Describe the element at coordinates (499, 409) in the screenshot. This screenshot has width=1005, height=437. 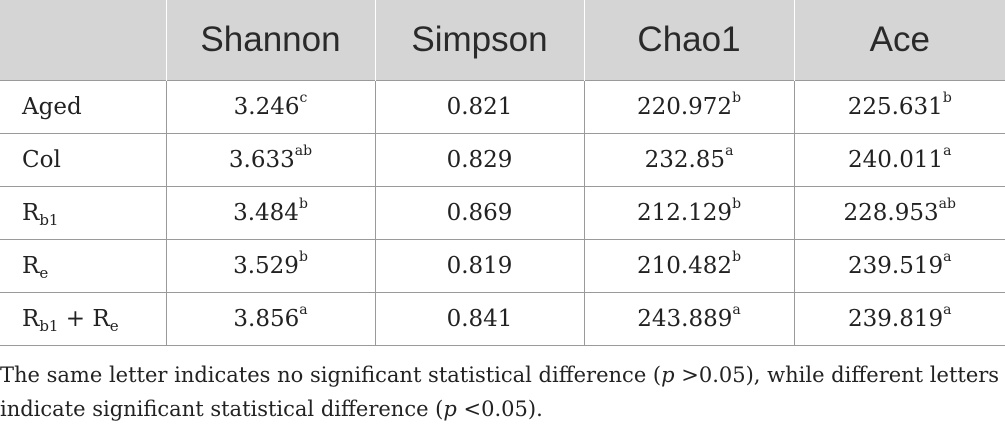
I see `footnote-text-3: <0.05).` at that location.